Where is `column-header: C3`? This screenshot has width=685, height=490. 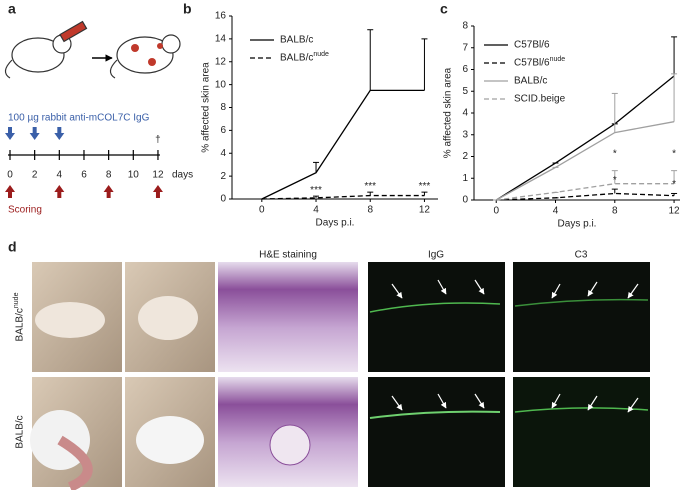
column-header: C3 is located at coordinates (581, 255).